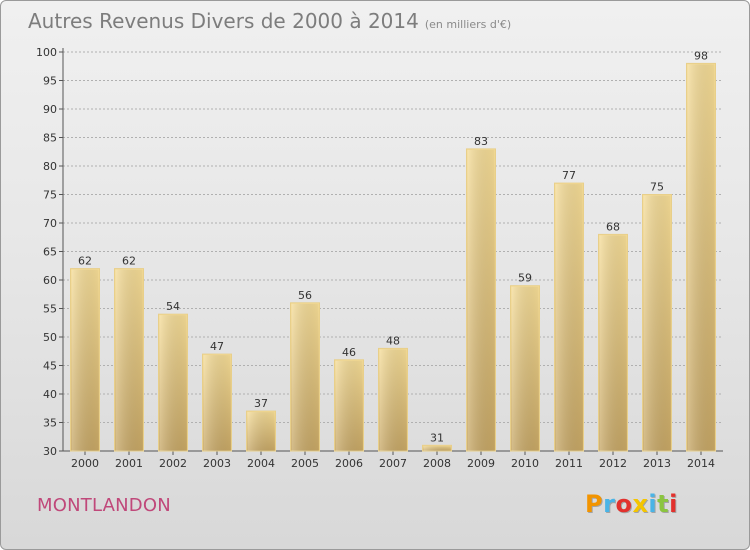 This screenshot has height=550, width=750. I want to click on x-tick-label: 2003, so click(217, 463).